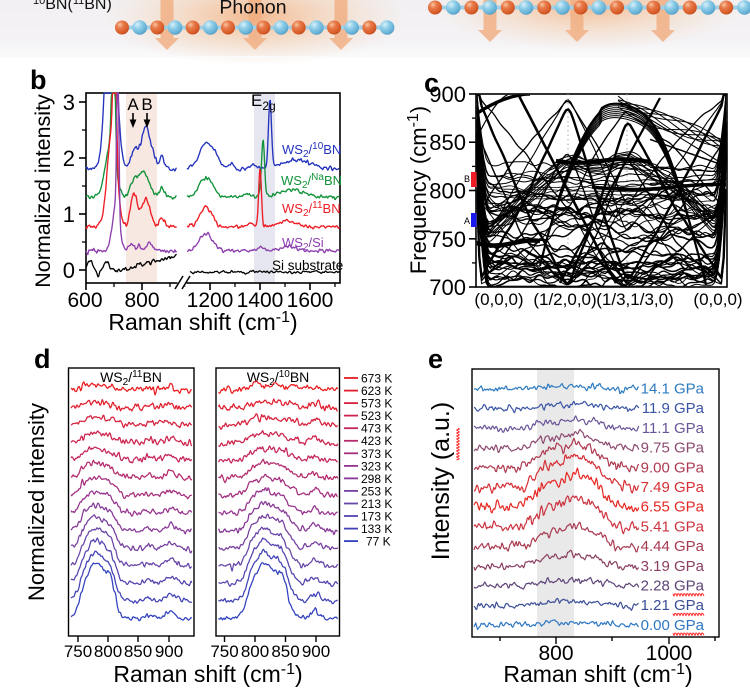  Describe the element at coordinates (84, 300) in the screenshot. I see `svg-text: 600` at that location.